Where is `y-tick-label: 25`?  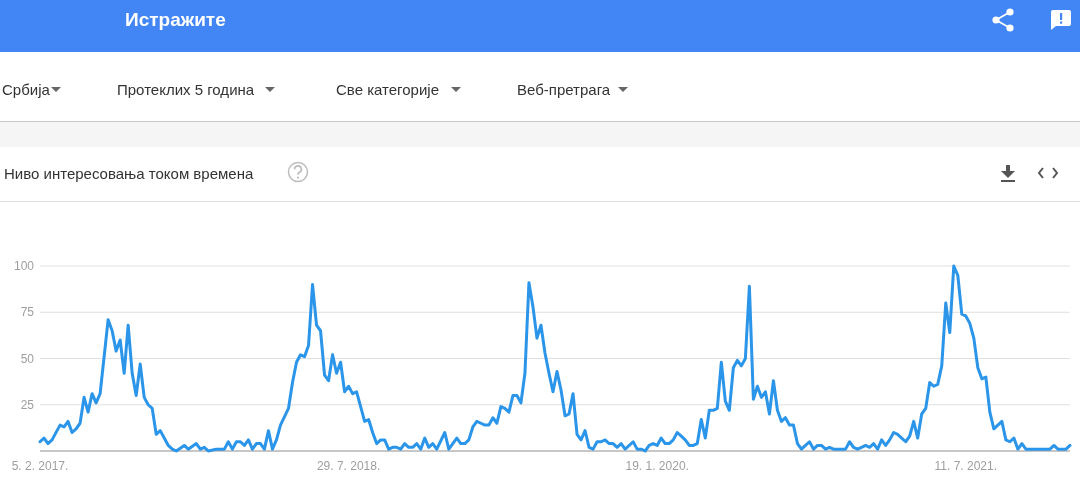
y-tick-label: 25 is located at coordinates (27, 404).